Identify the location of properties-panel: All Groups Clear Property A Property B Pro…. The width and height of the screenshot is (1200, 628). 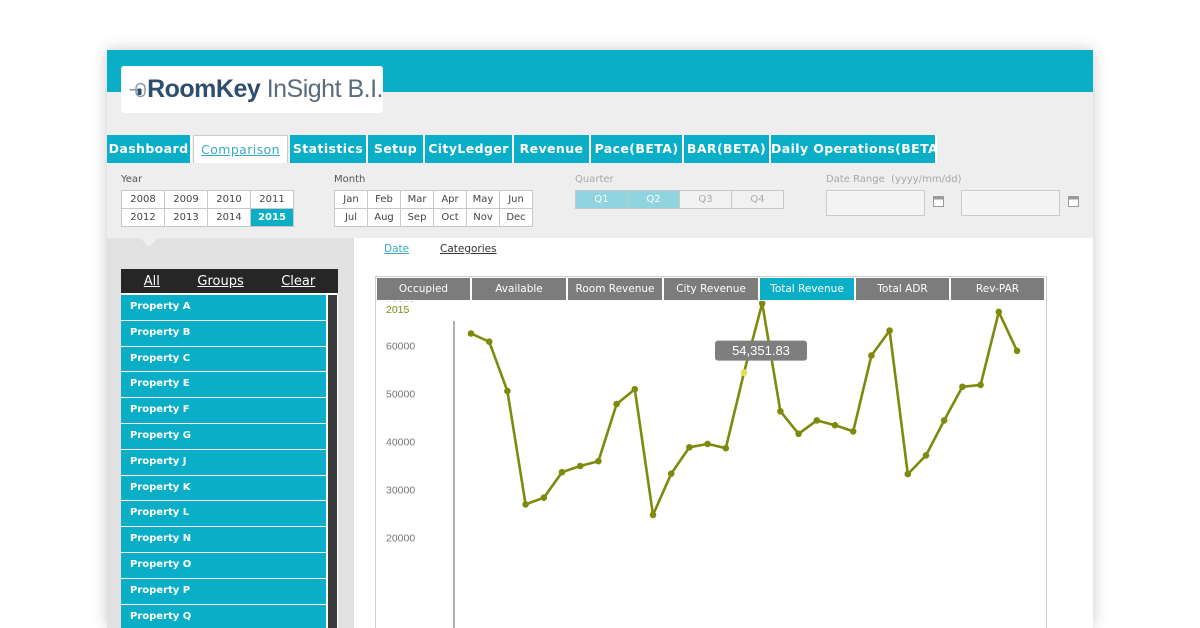
(229, 448).